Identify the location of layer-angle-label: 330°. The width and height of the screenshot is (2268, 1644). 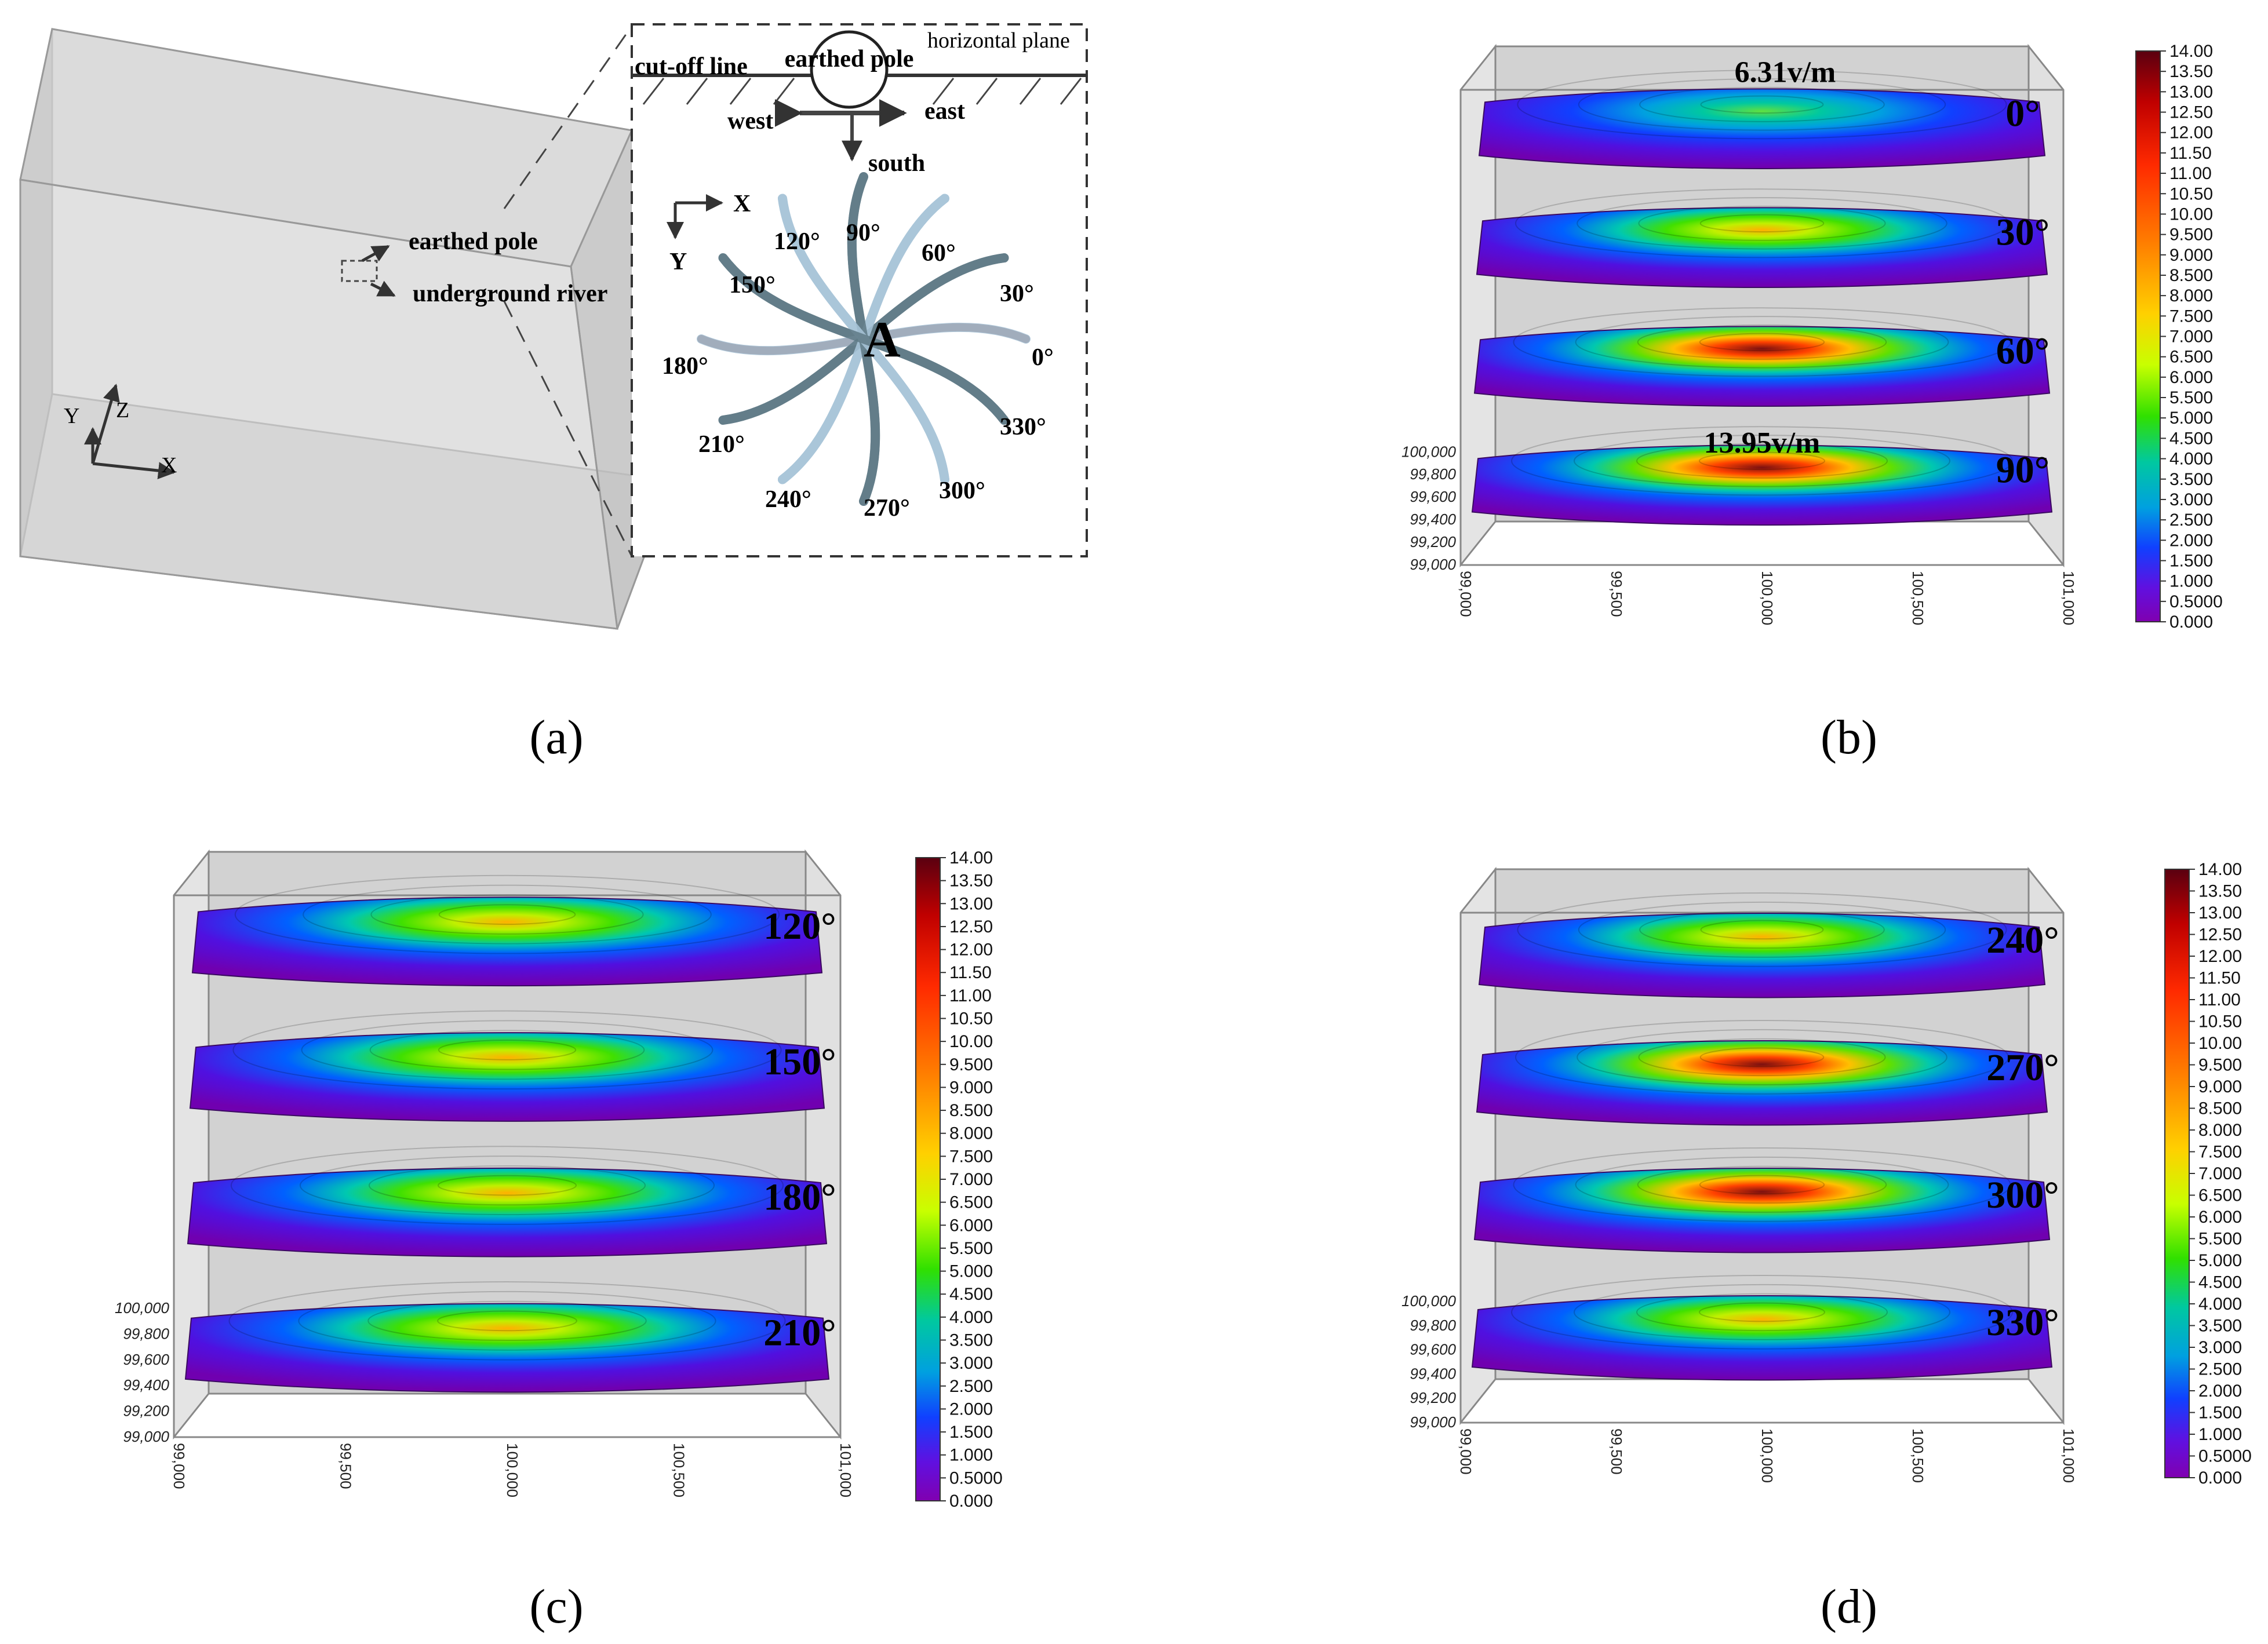
(2022, 1323).